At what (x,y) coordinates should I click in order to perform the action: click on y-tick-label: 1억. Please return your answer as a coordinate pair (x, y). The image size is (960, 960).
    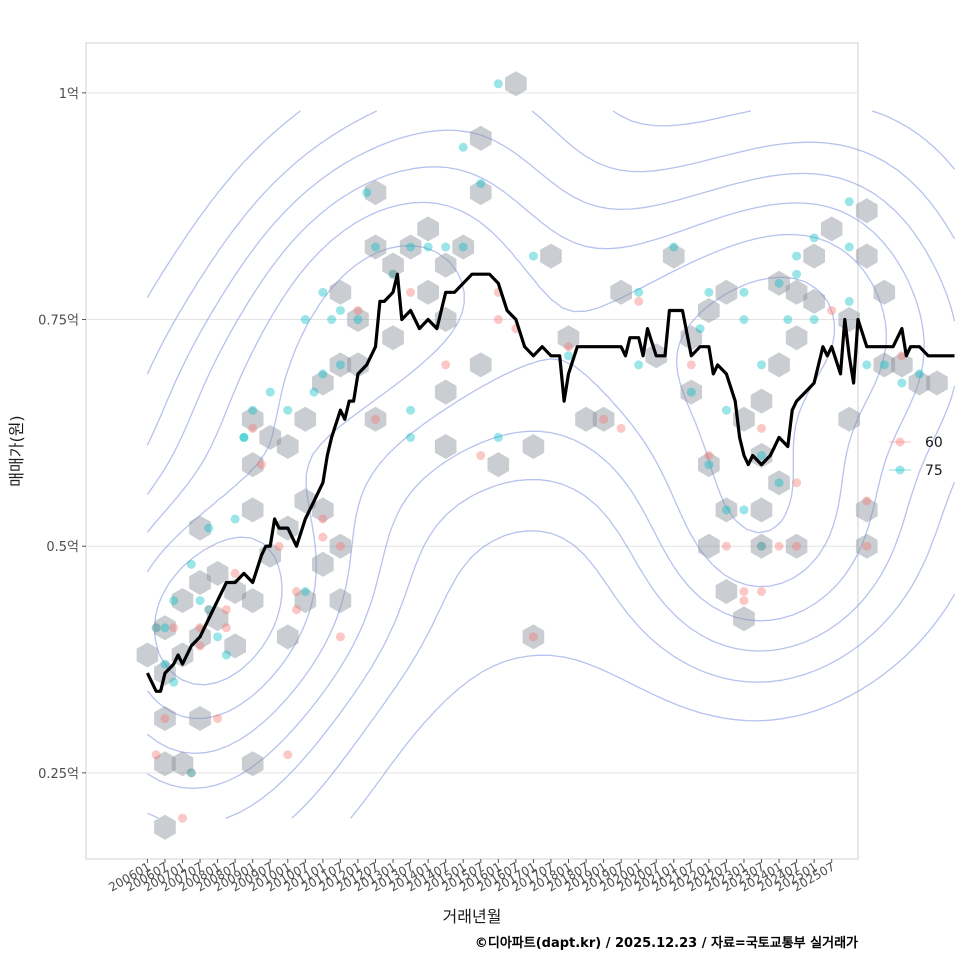
    Looking at the image, I should click on (69, 94).